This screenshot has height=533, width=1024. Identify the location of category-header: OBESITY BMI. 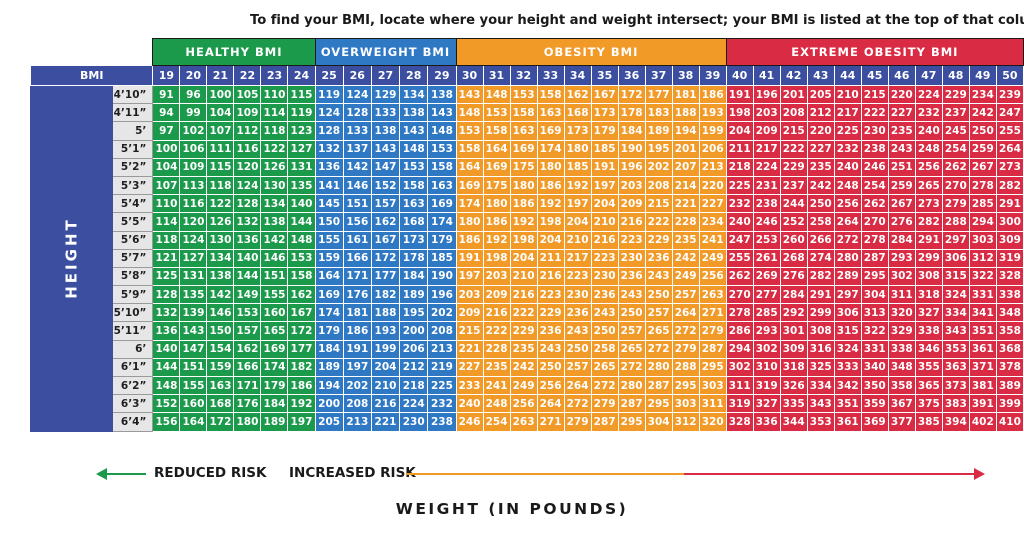
(591, 52).